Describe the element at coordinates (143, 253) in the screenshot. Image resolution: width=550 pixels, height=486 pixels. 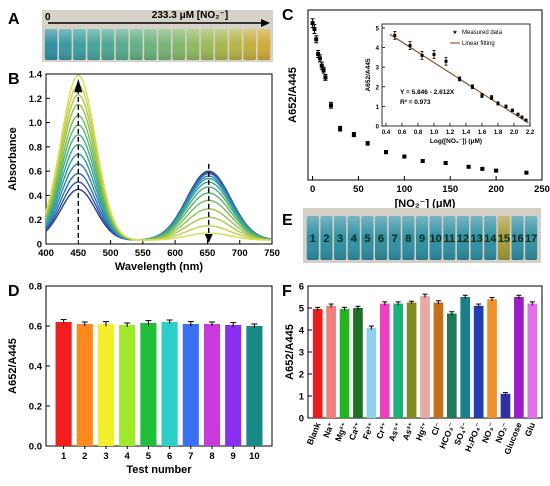
I see `x-tick-label: 550` at that location.